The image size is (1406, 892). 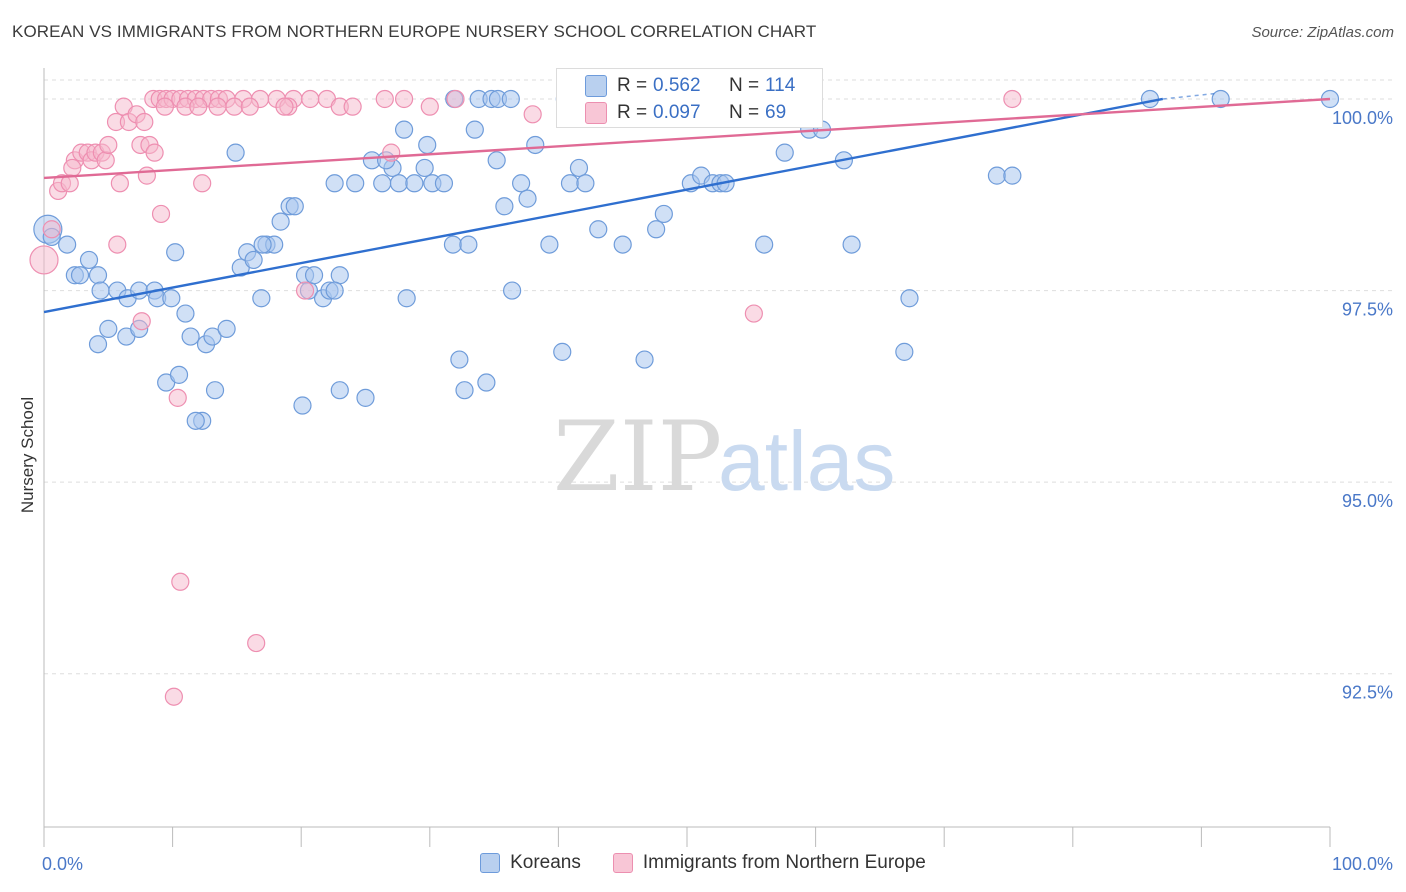 I want to click on legend-item-immigrants: Immigrants from Northern Europe, so click(x=769, y=863).